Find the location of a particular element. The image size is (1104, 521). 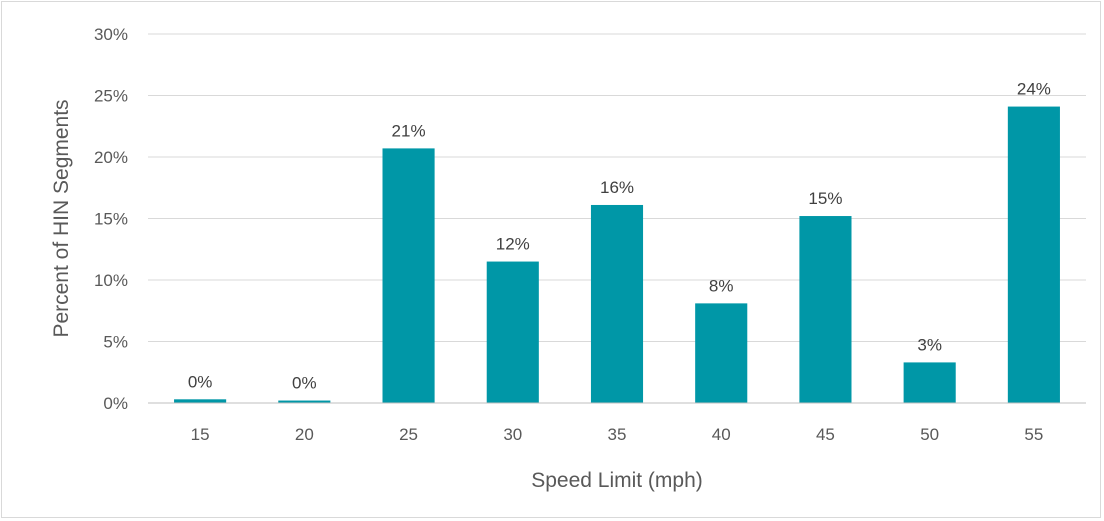

data-label: 16% is located at coordinates (617, 187).